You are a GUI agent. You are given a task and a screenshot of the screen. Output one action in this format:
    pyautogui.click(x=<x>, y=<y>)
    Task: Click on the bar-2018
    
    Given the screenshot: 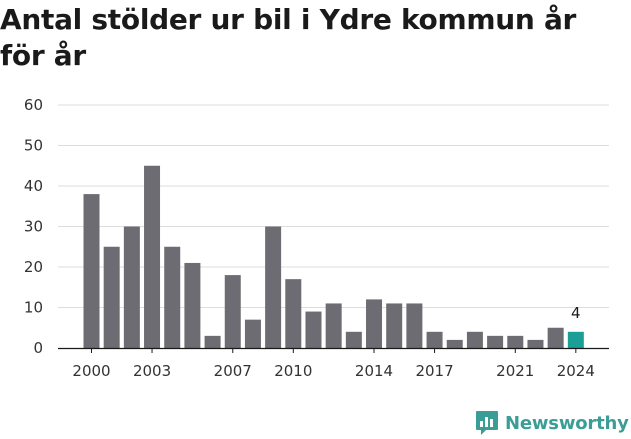 What is the action you would take?
    pyautogui.click(x=454, y=343)
    